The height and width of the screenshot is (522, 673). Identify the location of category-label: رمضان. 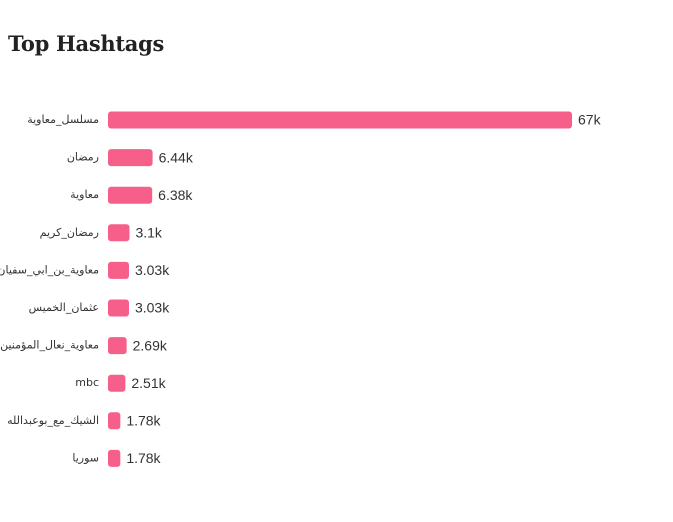
(83, 157).